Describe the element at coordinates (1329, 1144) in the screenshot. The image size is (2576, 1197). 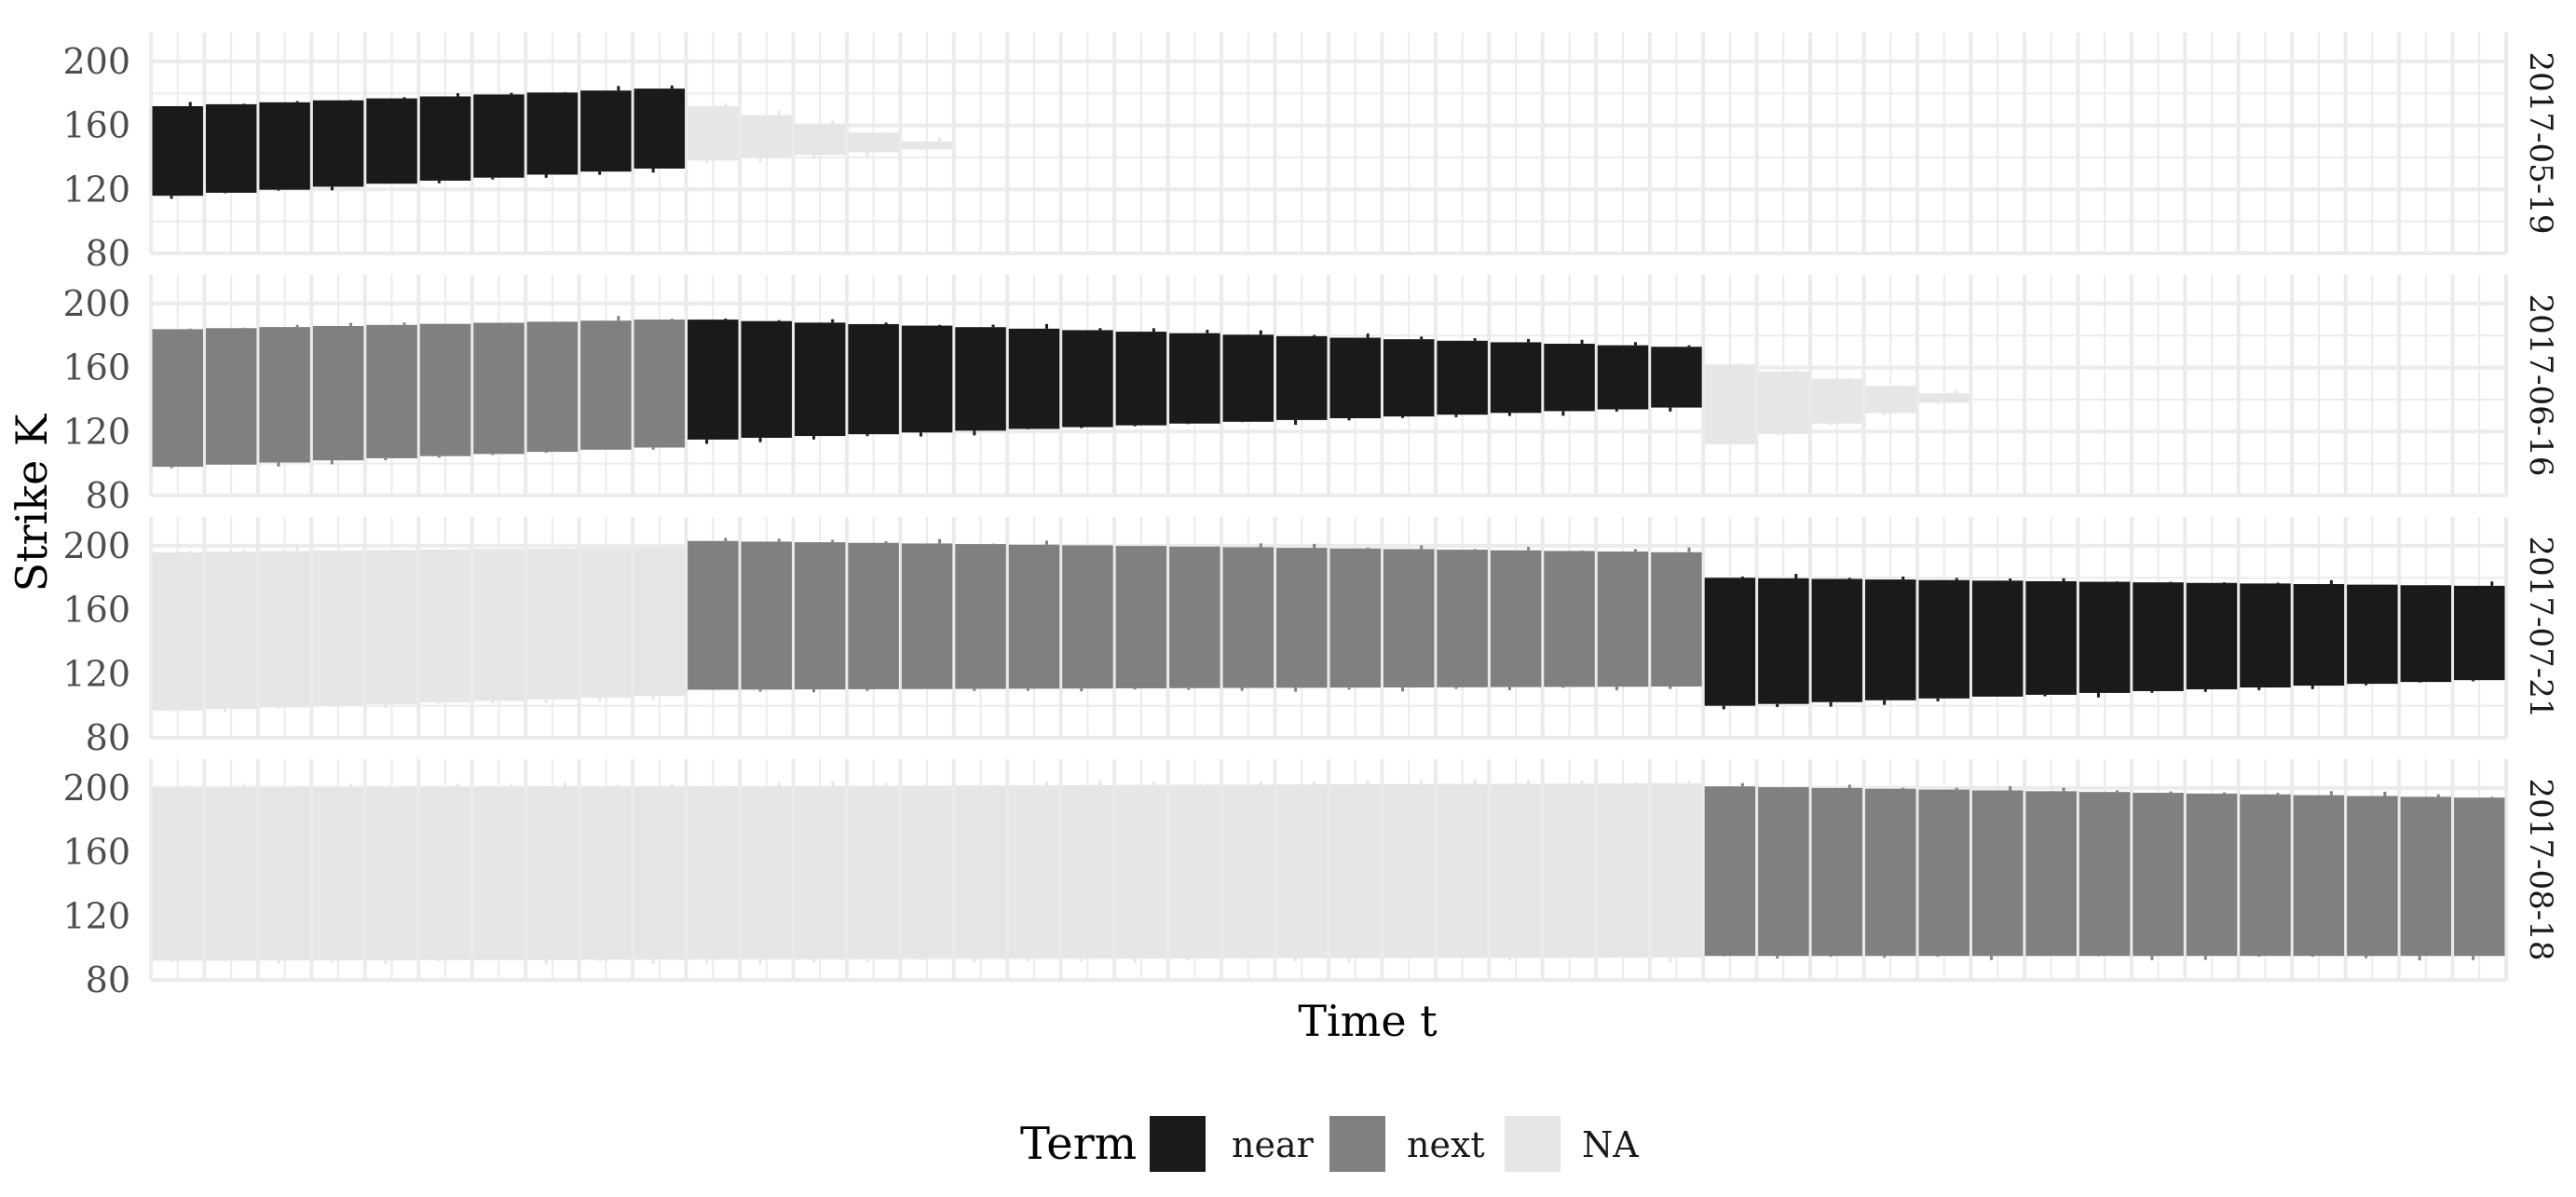
I see `legend: Term near next NA` at that location.